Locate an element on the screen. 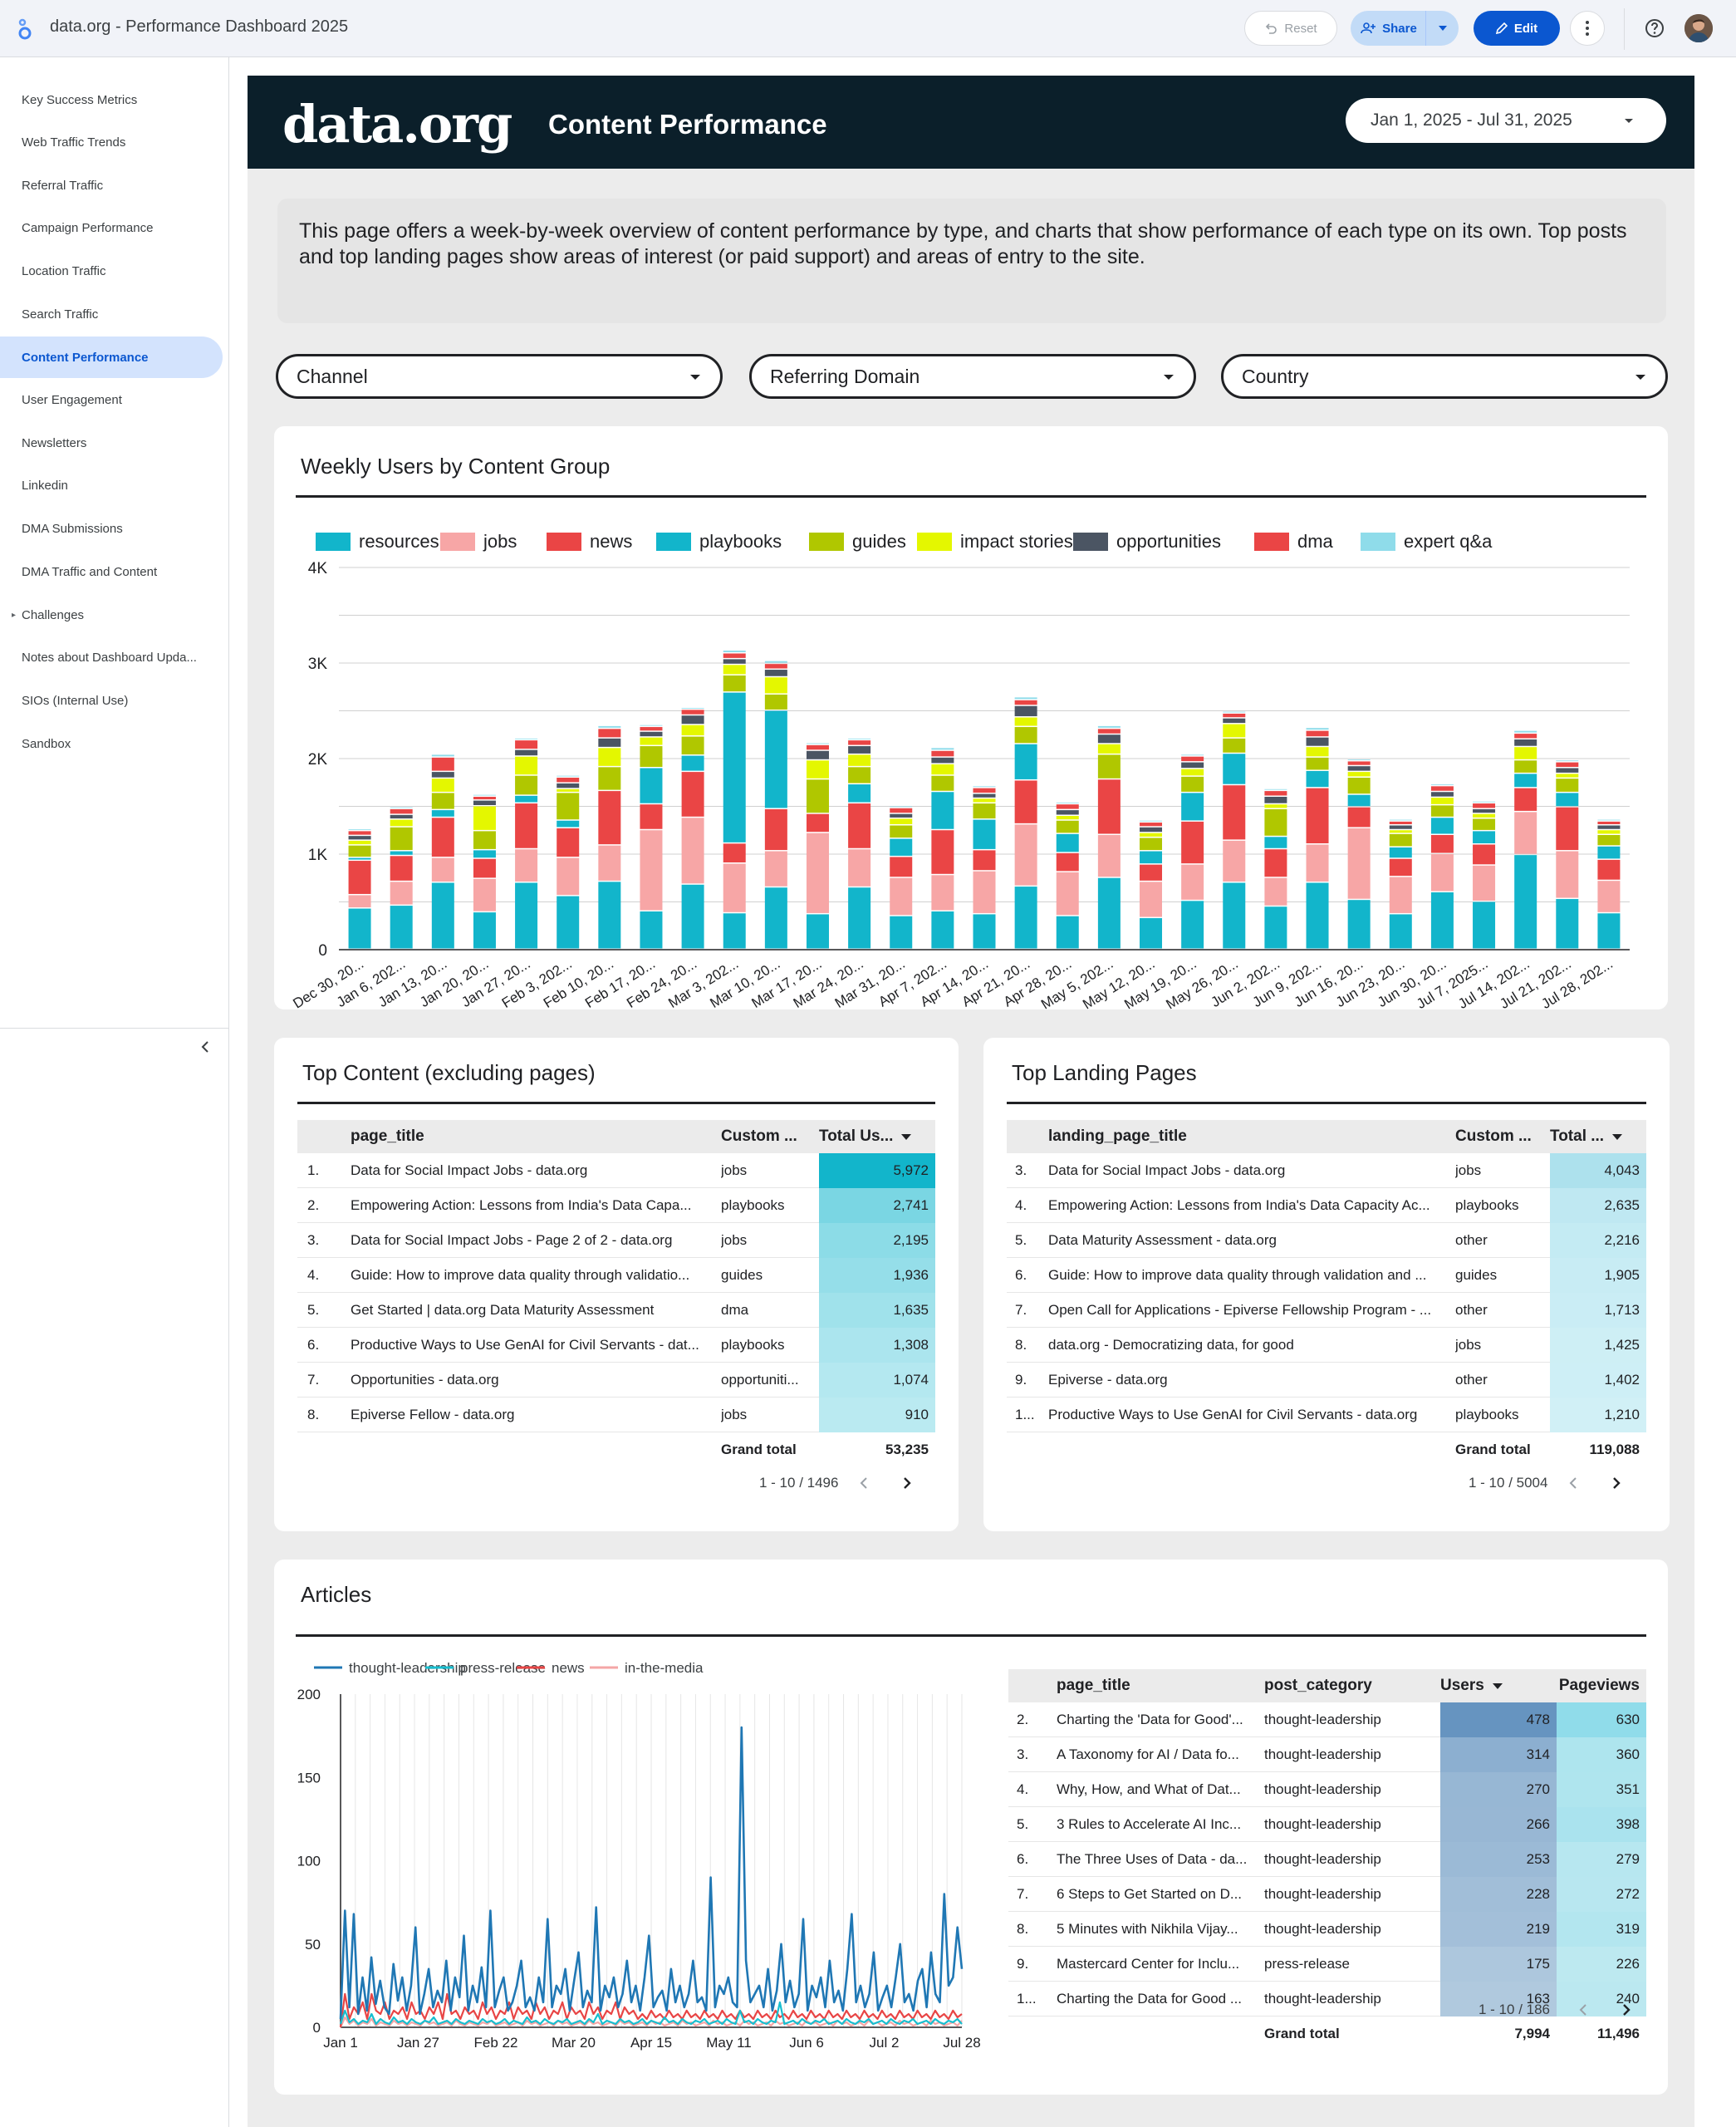  referring-domain-filter: Referring Domain is located at coordinates (972, 376).